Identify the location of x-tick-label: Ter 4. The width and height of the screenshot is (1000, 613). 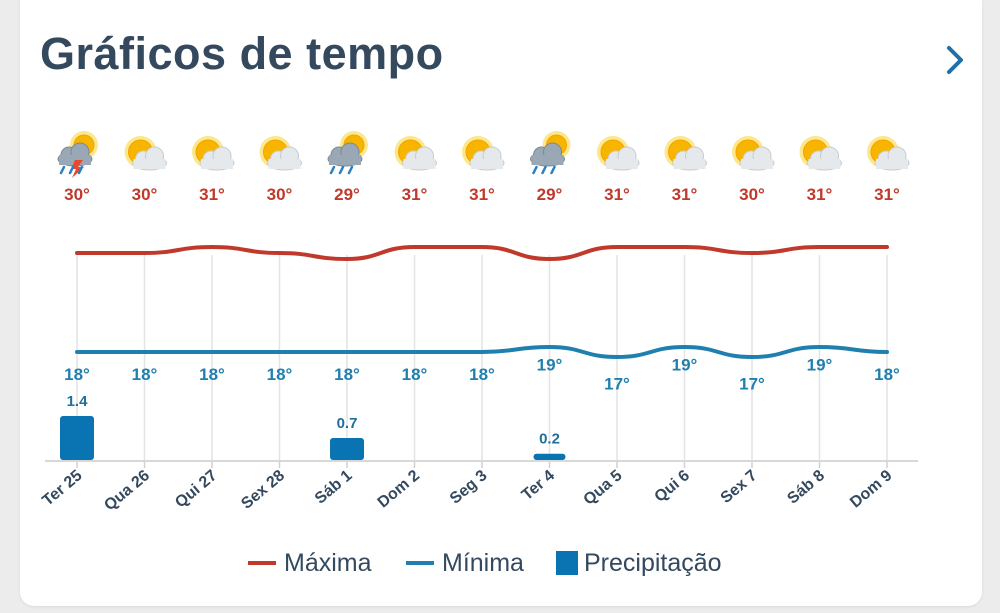
(538, 485).